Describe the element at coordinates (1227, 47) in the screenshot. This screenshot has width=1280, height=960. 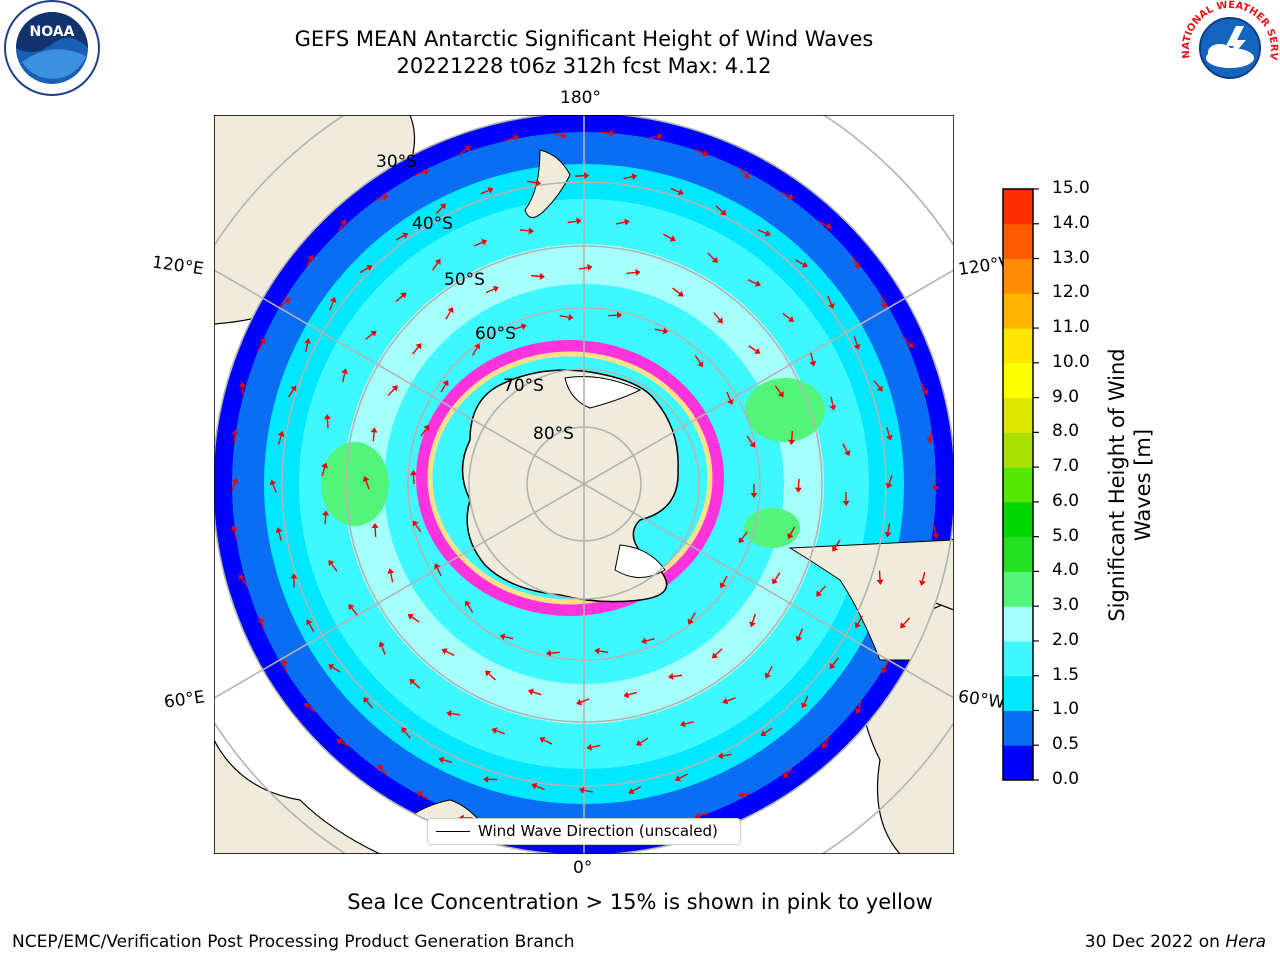
I see `nws-logo: NATIONAL WEATHER SERVICE` at that location.